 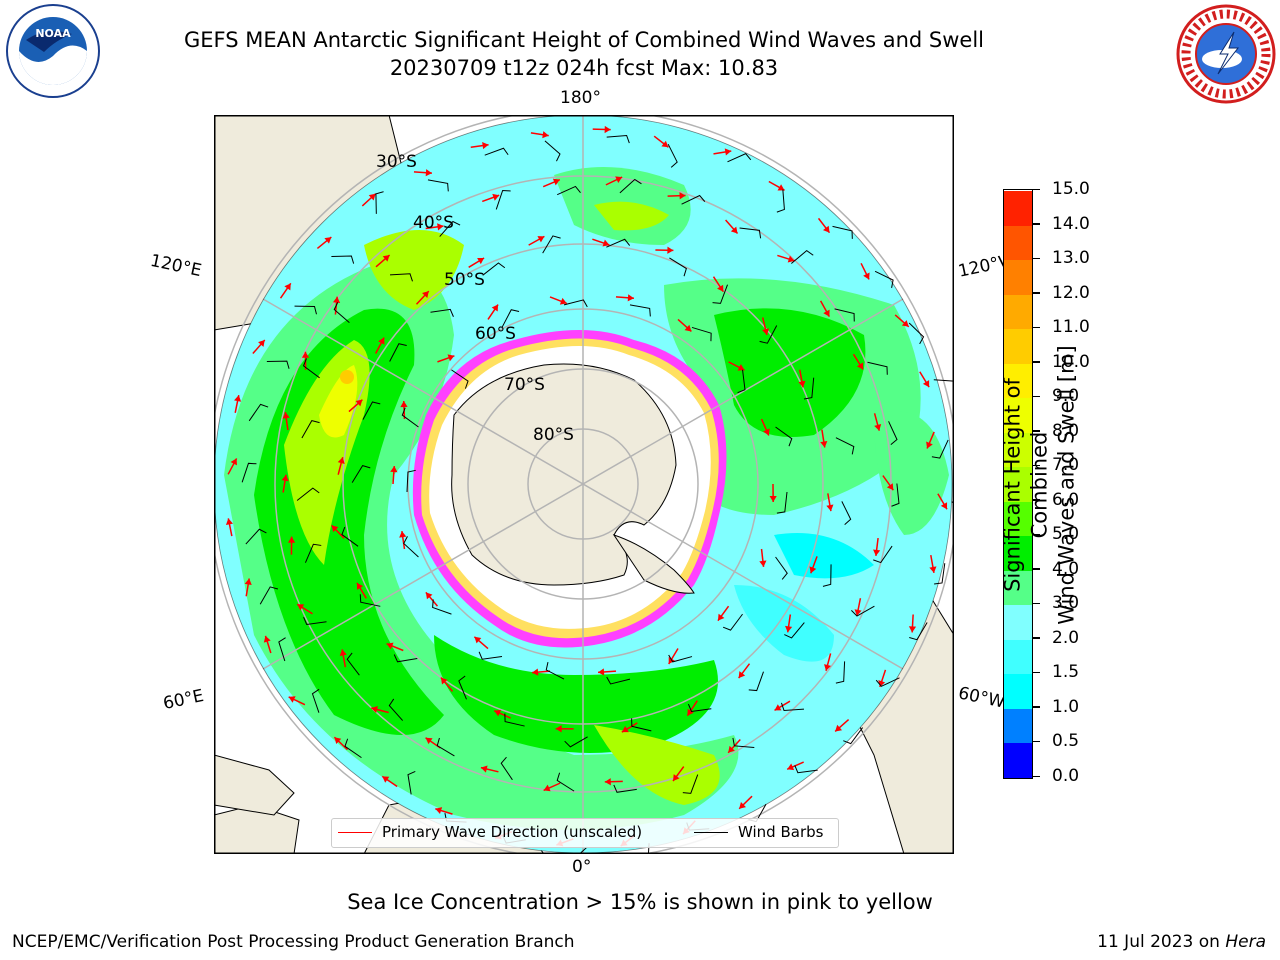 I want to click on nws-logo, so click(x=1226, y=54).